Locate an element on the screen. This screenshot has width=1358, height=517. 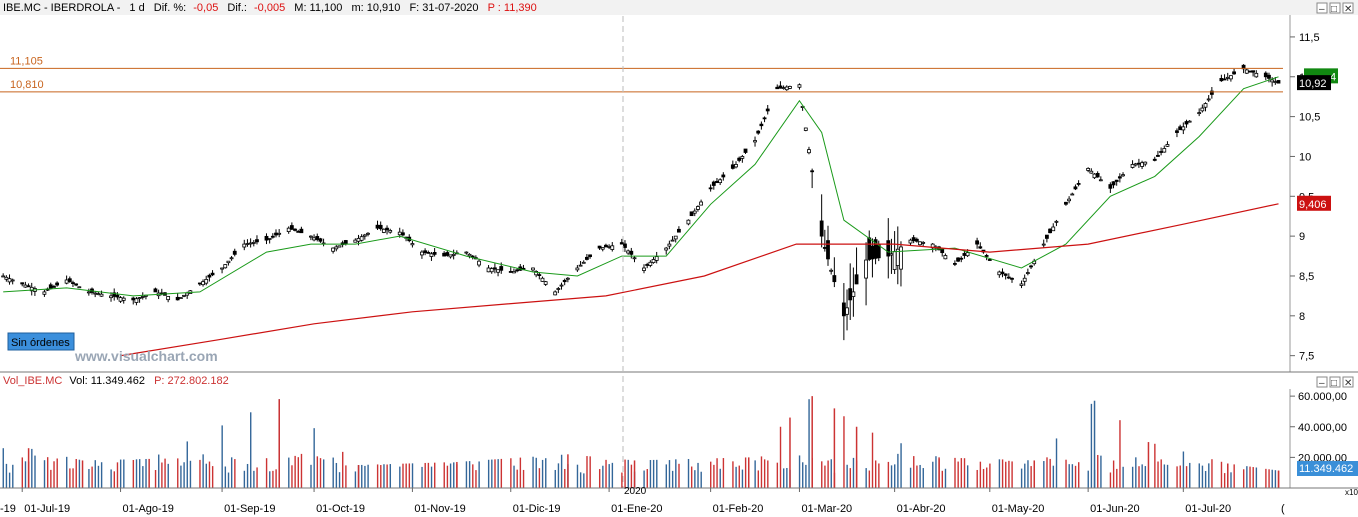
header-max: M: 11,100 is located at coordinates (318, 8).